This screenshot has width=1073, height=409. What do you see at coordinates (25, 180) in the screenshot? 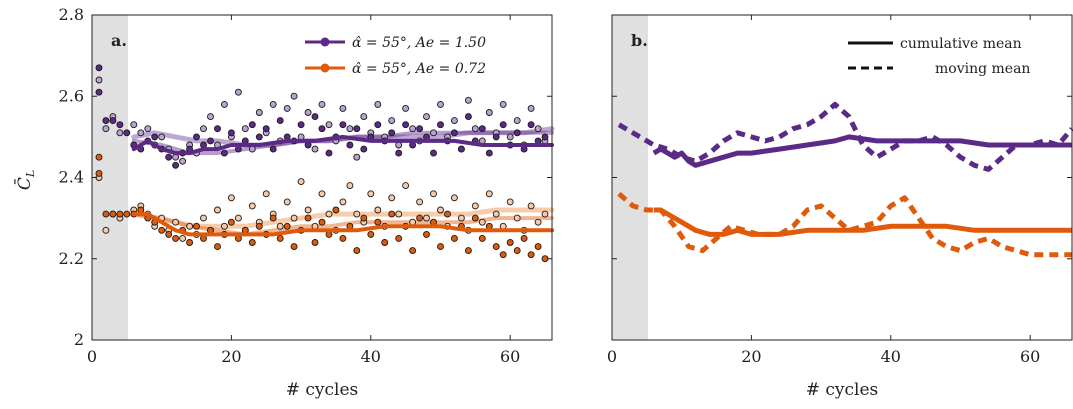
I see `y-axis-label-main: C̄L` at bounding box center [25, 180].